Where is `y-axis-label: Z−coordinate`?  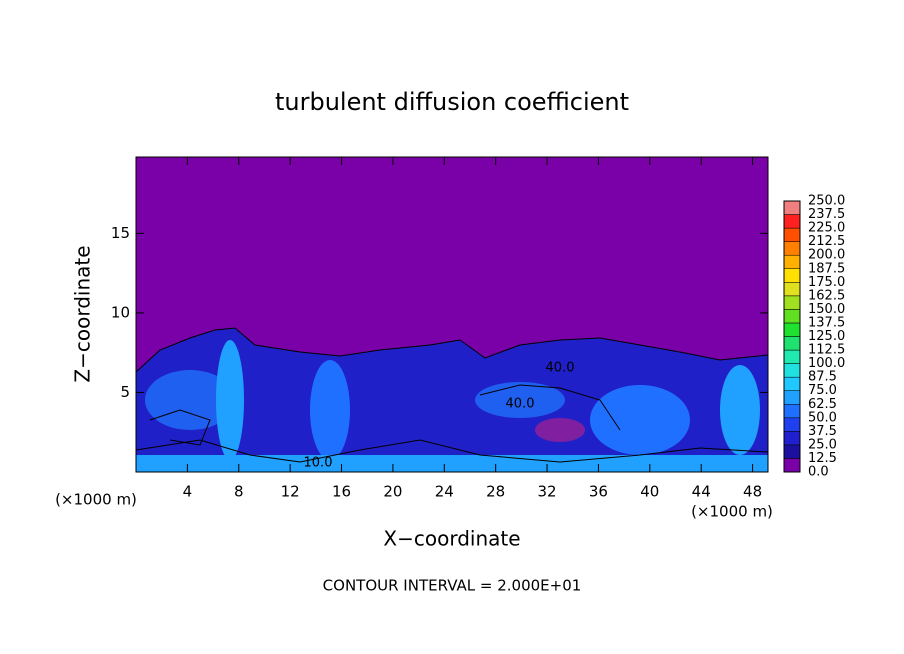 y-axis-label: Z−coordinate is located at coordinates (83, 313).